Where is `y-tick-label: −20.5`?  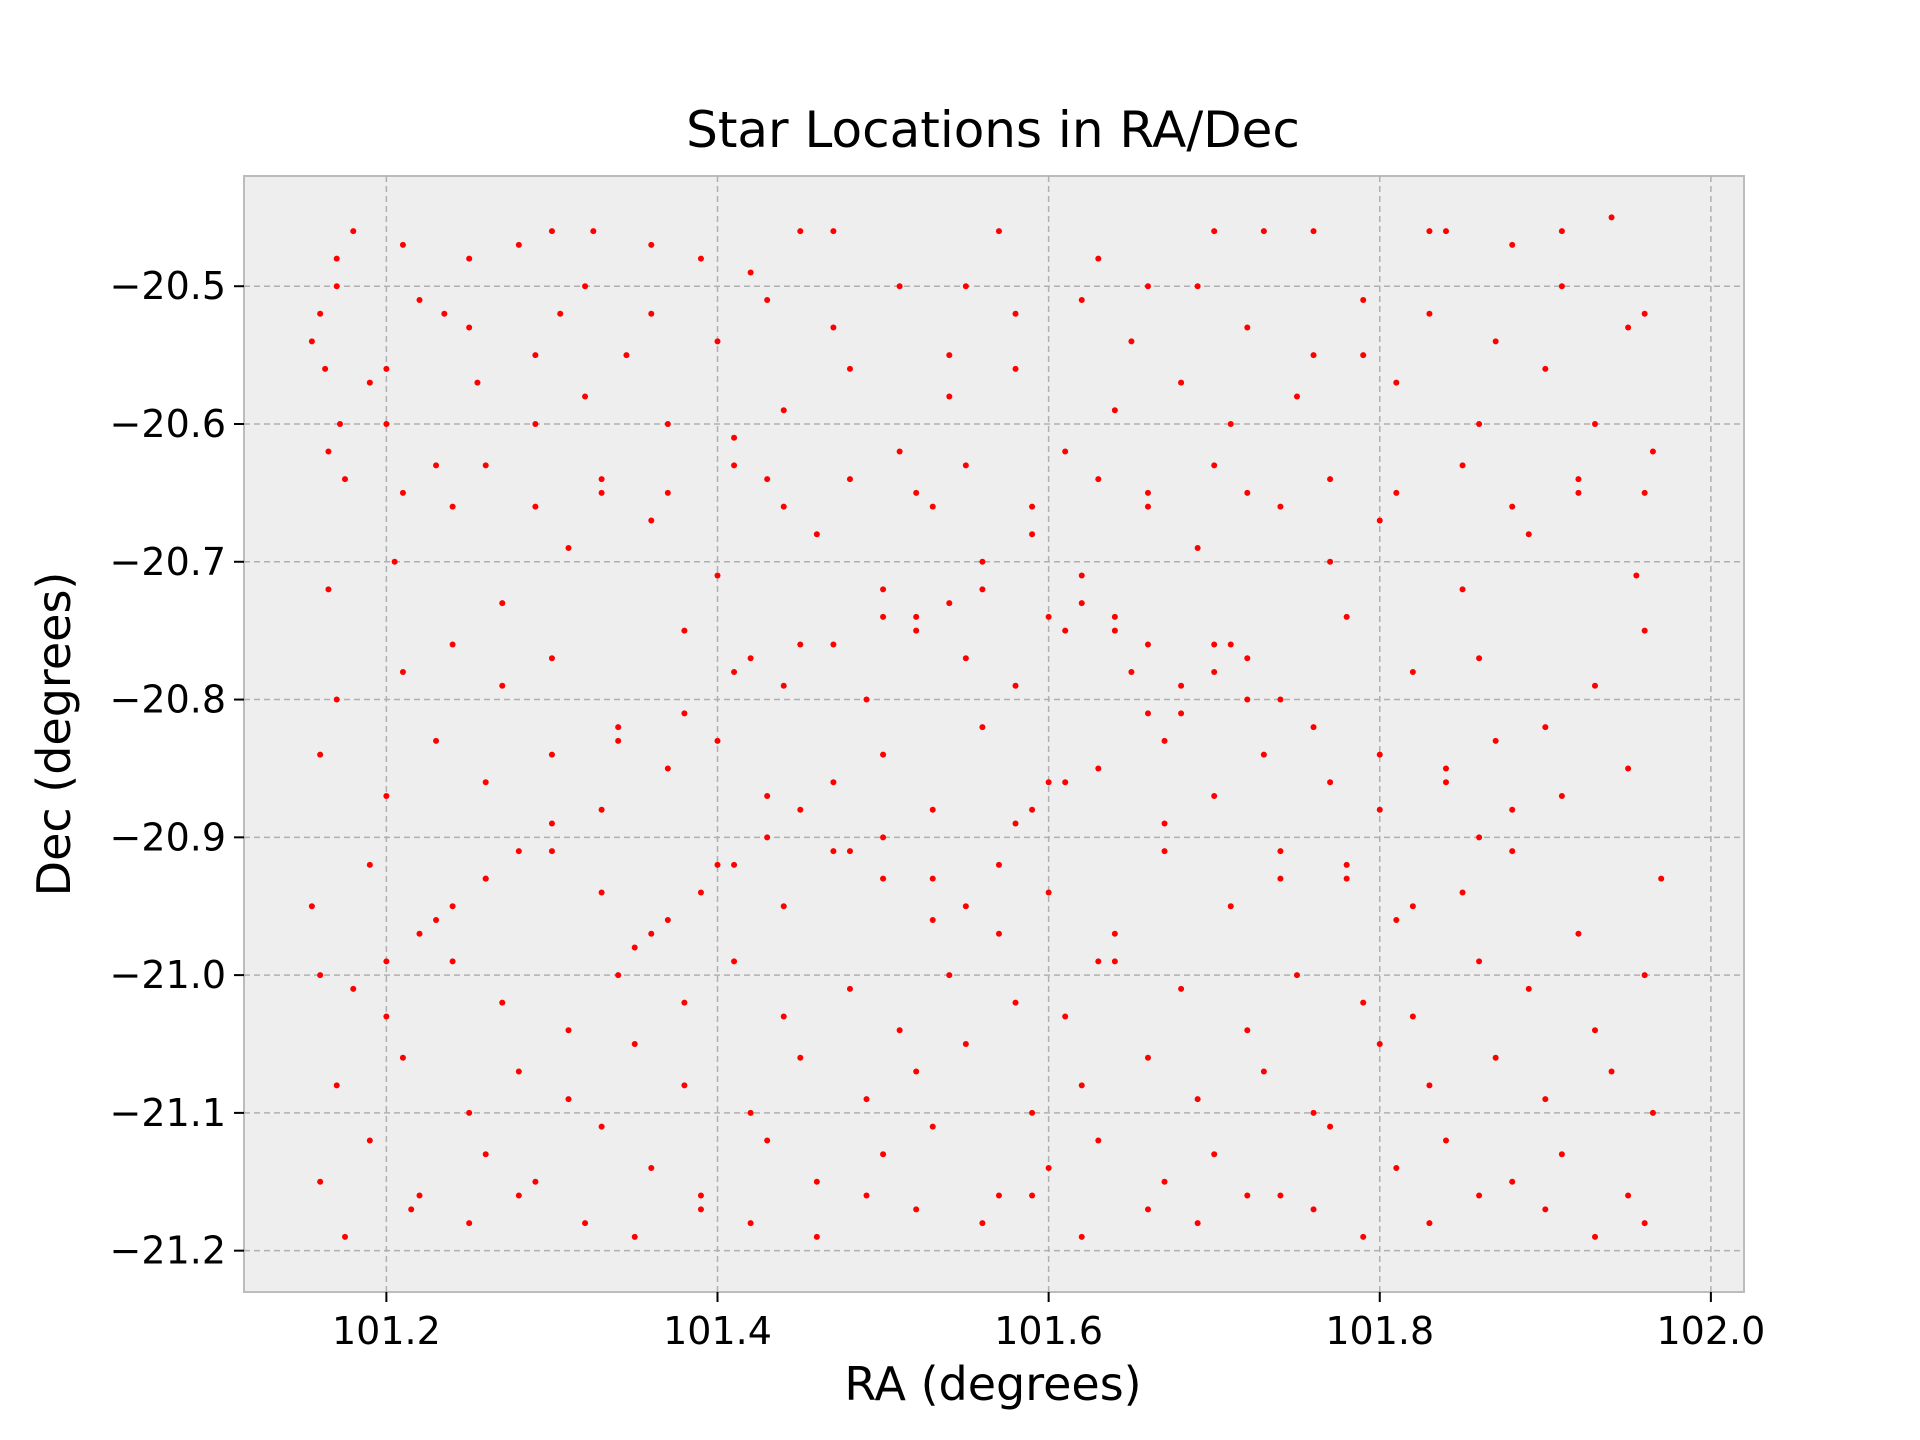 y-tick-label: −20.5 is located at coordinates (168, 286).